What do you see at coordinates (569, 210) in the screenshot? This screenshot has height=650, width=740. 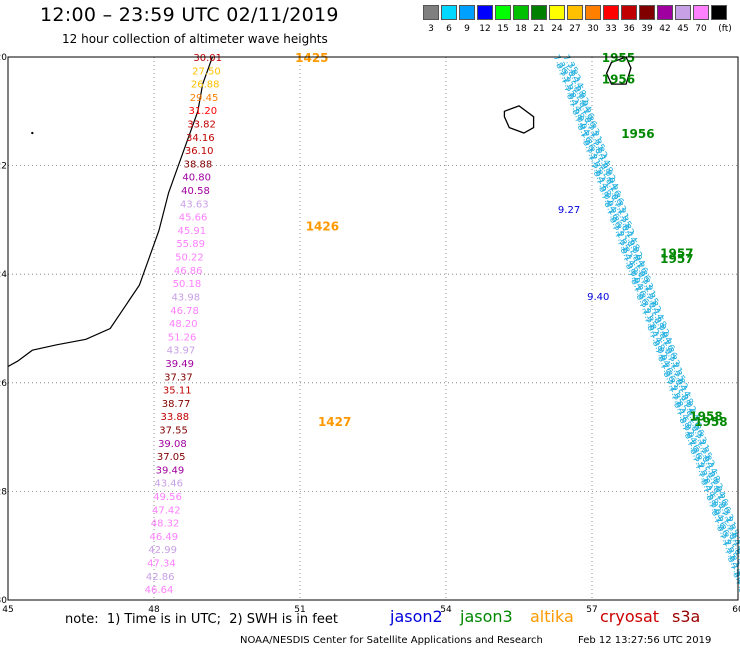 I see `jason3-highlight-value: 9.27` at bounding box center [569, 210].